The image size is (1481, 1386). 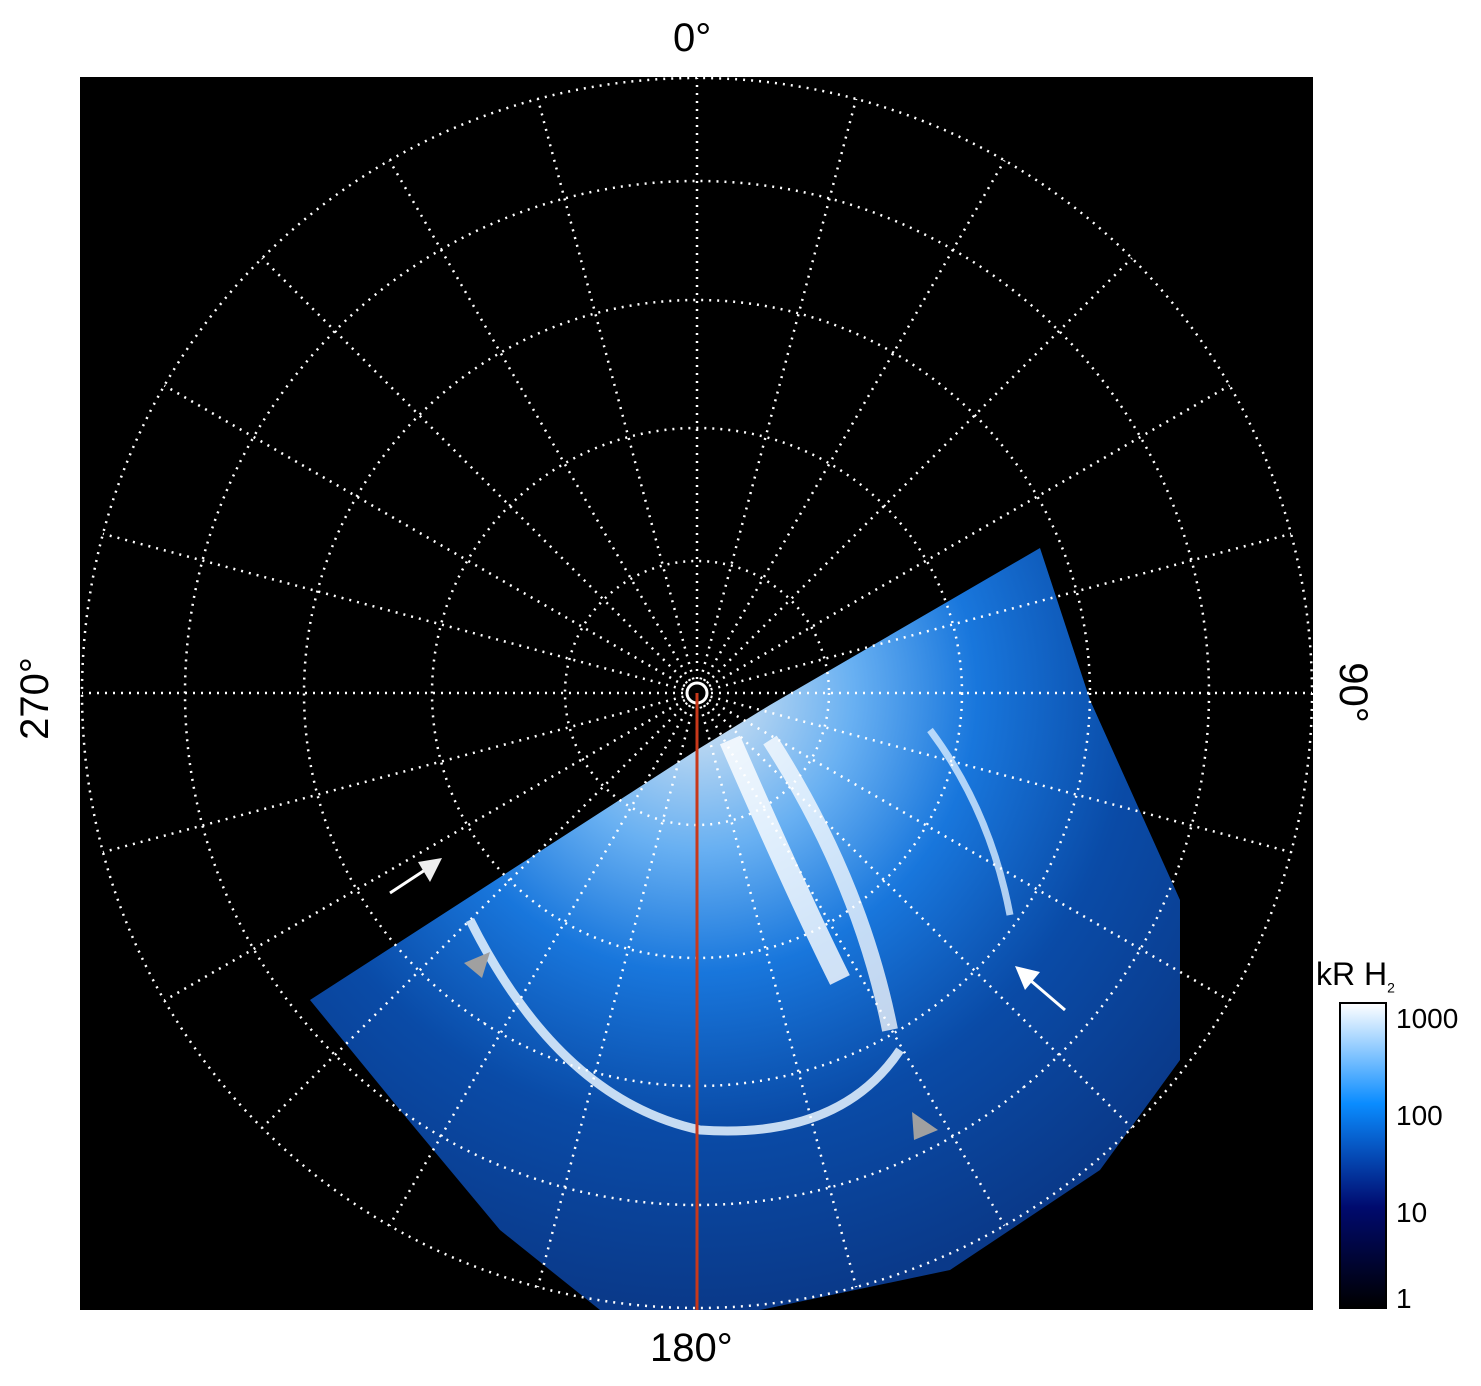 I want to click on label-90deg: 90°, so click(x=1352, y=692).